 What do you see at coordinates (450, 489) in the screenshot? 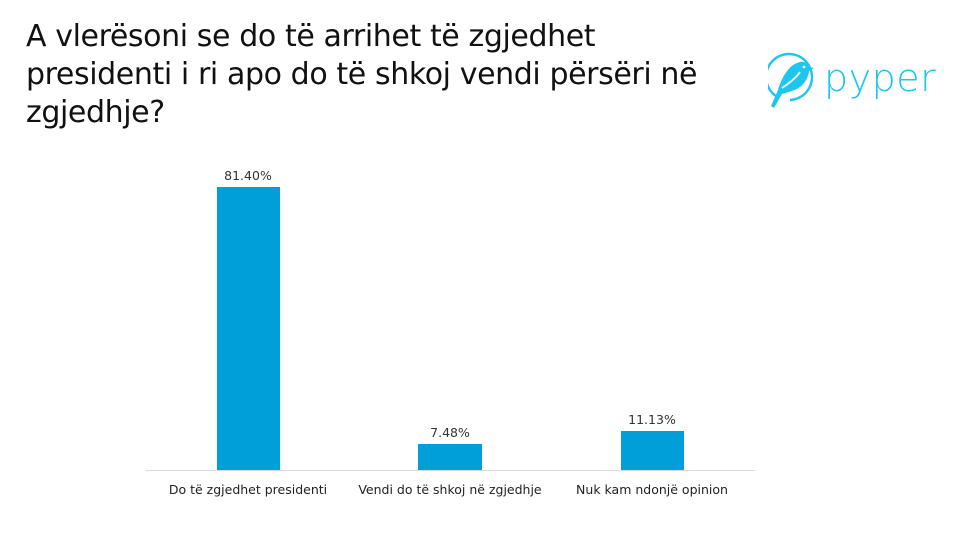
I see `category-label: Vendi do të shkoj në zgjedhje` at bounding box center [450, 489].